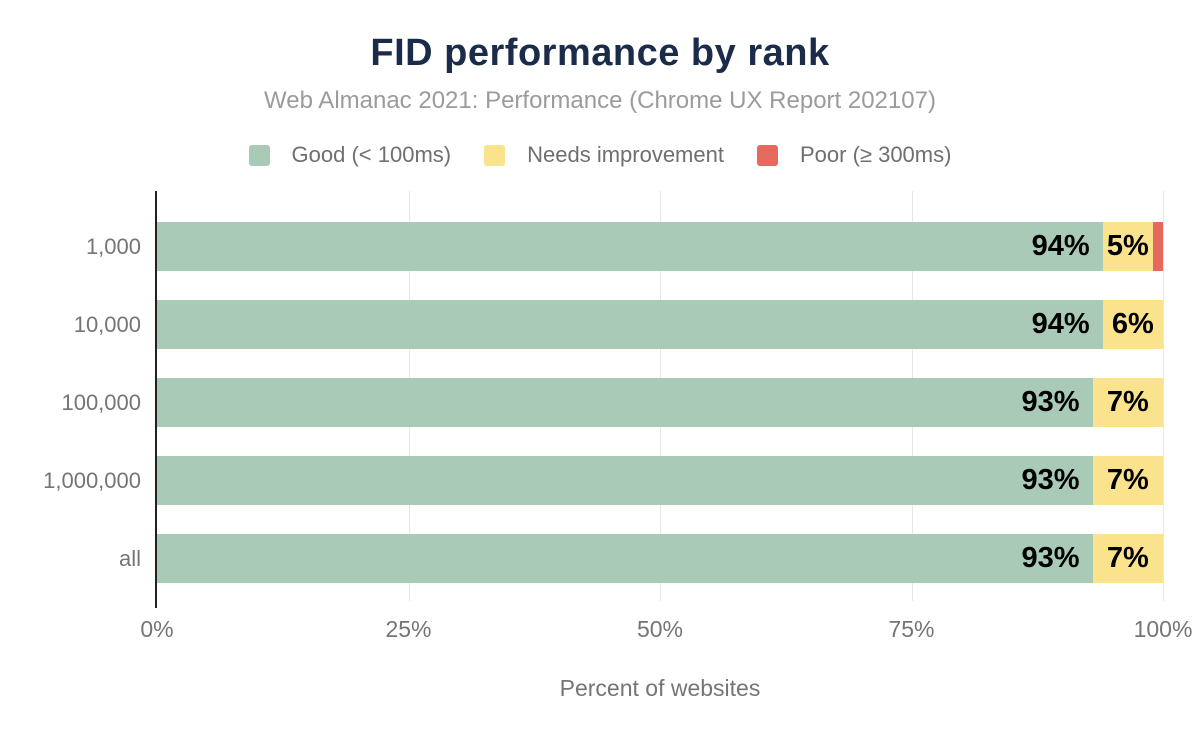 Image resolution: width=1200 pixels, height=742 pixels. Describe the element at coordinates (600, 53) in the screenshot. I see `chart-title: FID performance by rank` at that location.